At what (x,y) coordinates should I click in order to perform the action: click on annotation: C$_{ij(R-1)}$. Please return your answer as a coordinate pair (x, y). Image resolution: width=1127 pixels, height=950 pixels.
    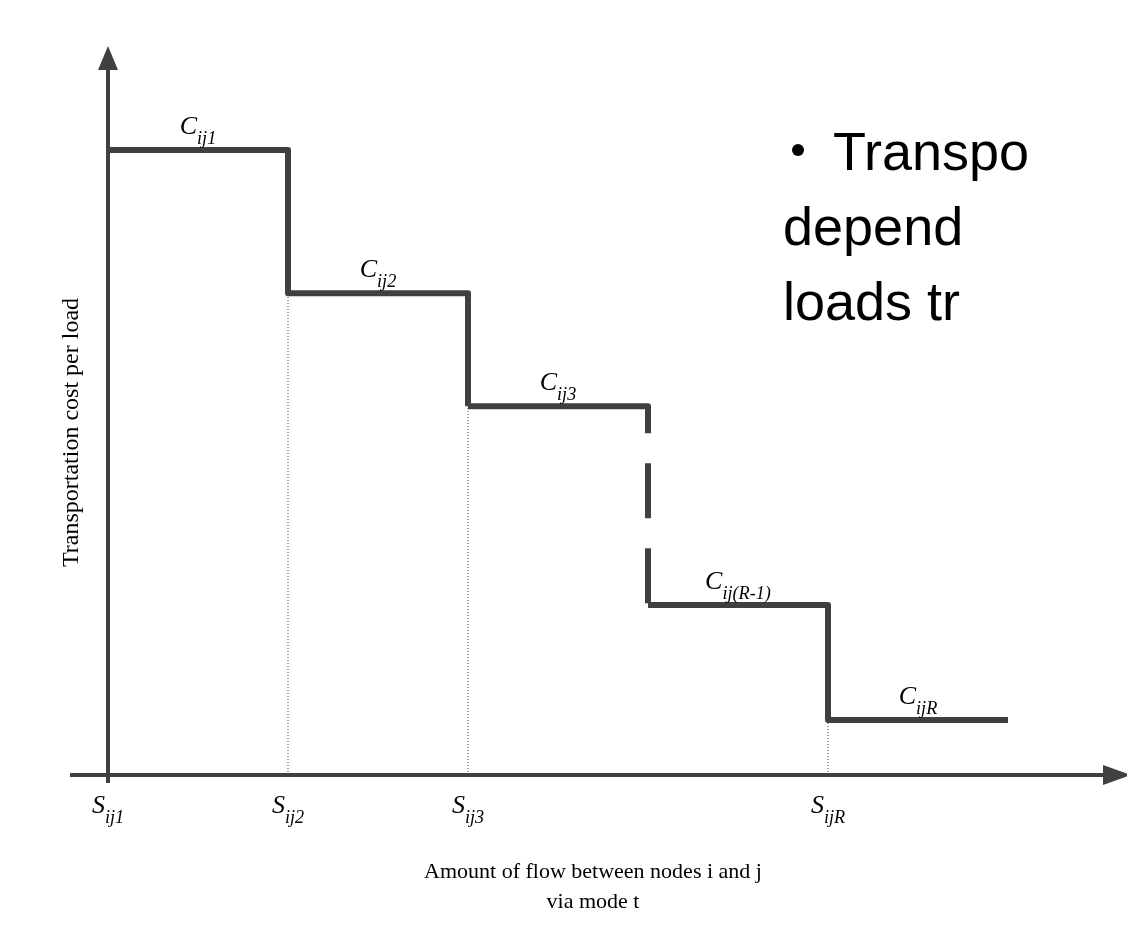
    Looking at the image, I should click on (738, 585).